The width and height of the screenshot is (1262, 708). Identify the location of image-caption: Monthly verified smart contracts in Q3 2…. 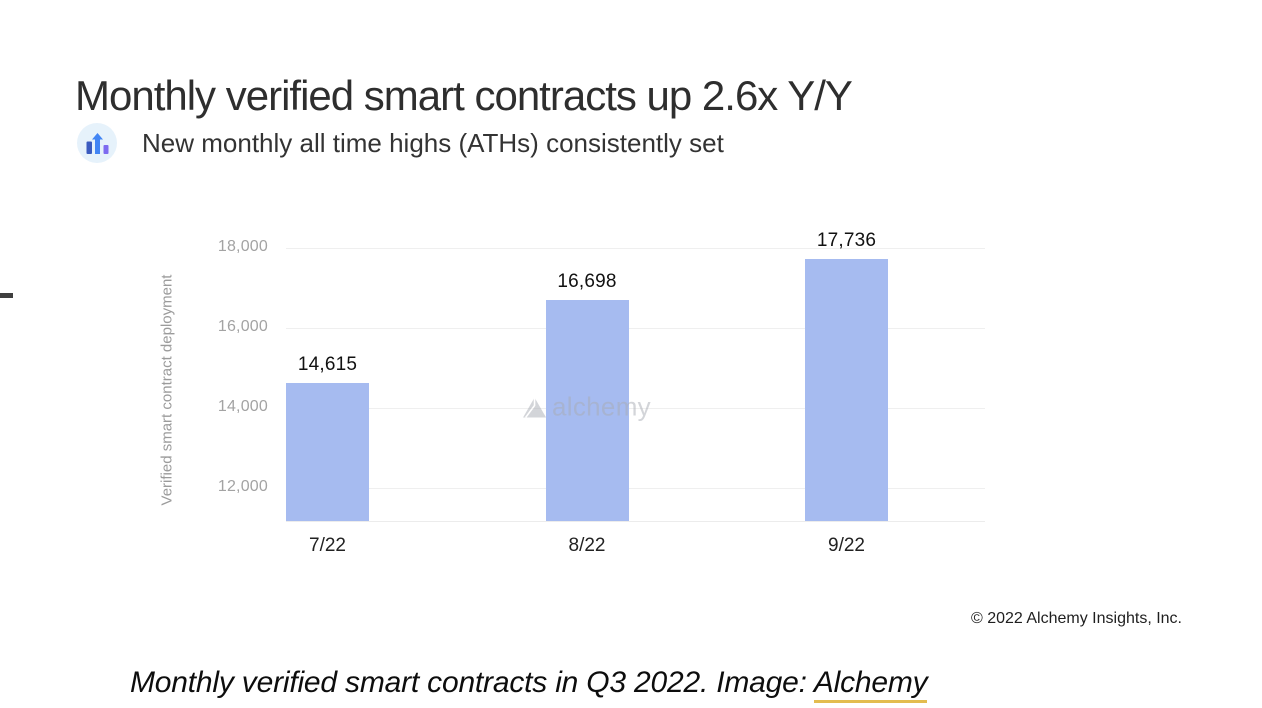
(529, 684).